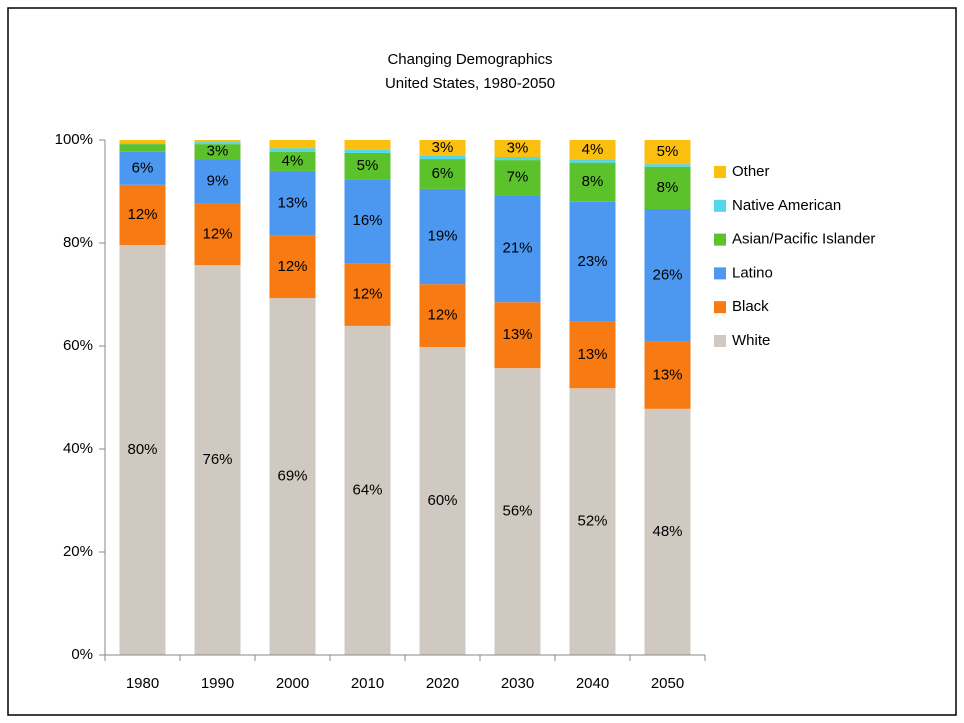 The height and width of the screenshot is (723, 964). I want to click on chart-subtitle: United States, 1980-2050, so click(470, 83).